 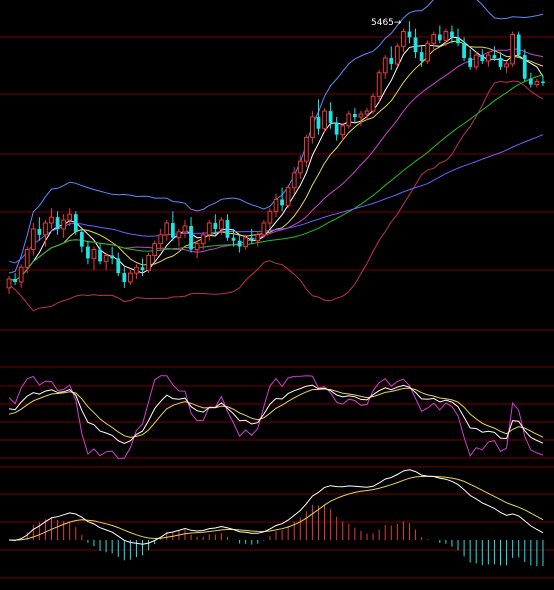 I want to click on peak-annotation: 5465→, so click(x=386, y=23).